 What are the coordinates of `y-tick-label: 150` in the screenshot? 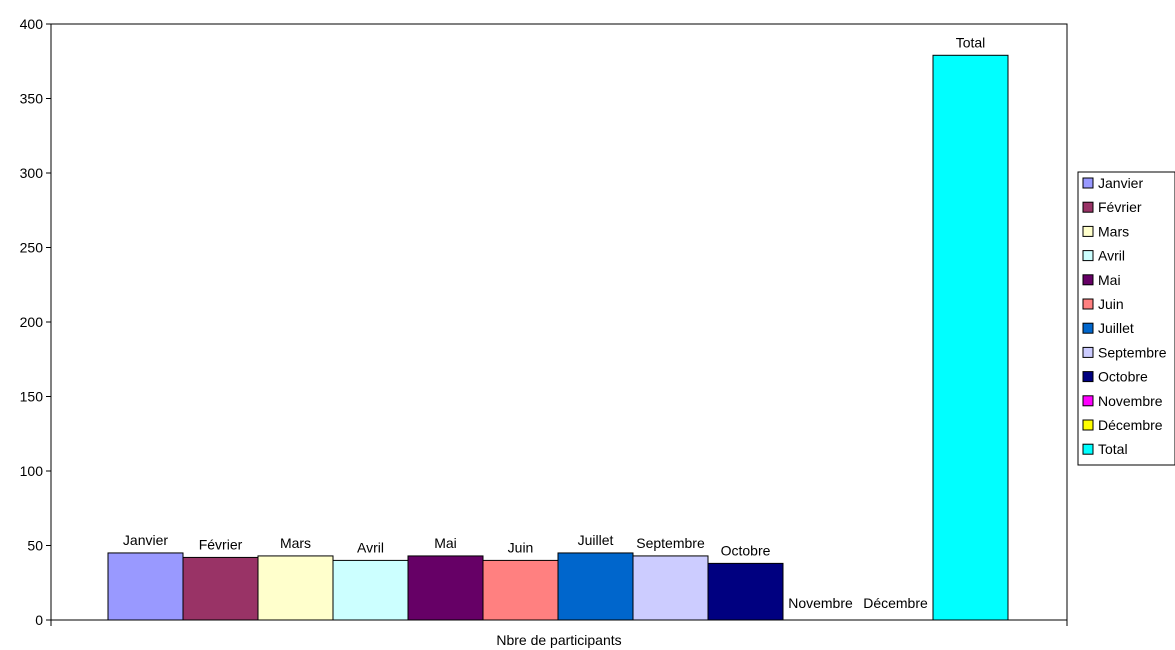 It's located at (32, 397).